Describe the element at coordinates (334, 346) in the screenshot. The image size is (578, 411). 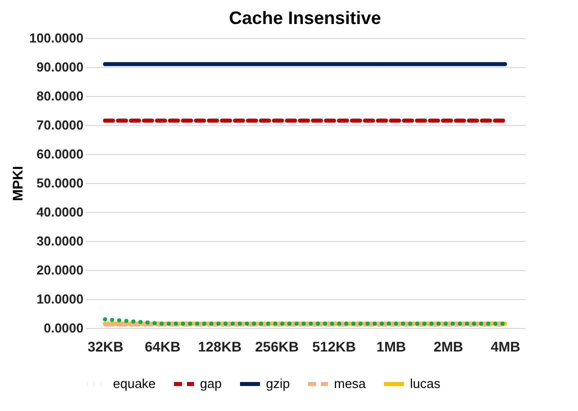
I see `x-tick-label: 512KB` at that location.